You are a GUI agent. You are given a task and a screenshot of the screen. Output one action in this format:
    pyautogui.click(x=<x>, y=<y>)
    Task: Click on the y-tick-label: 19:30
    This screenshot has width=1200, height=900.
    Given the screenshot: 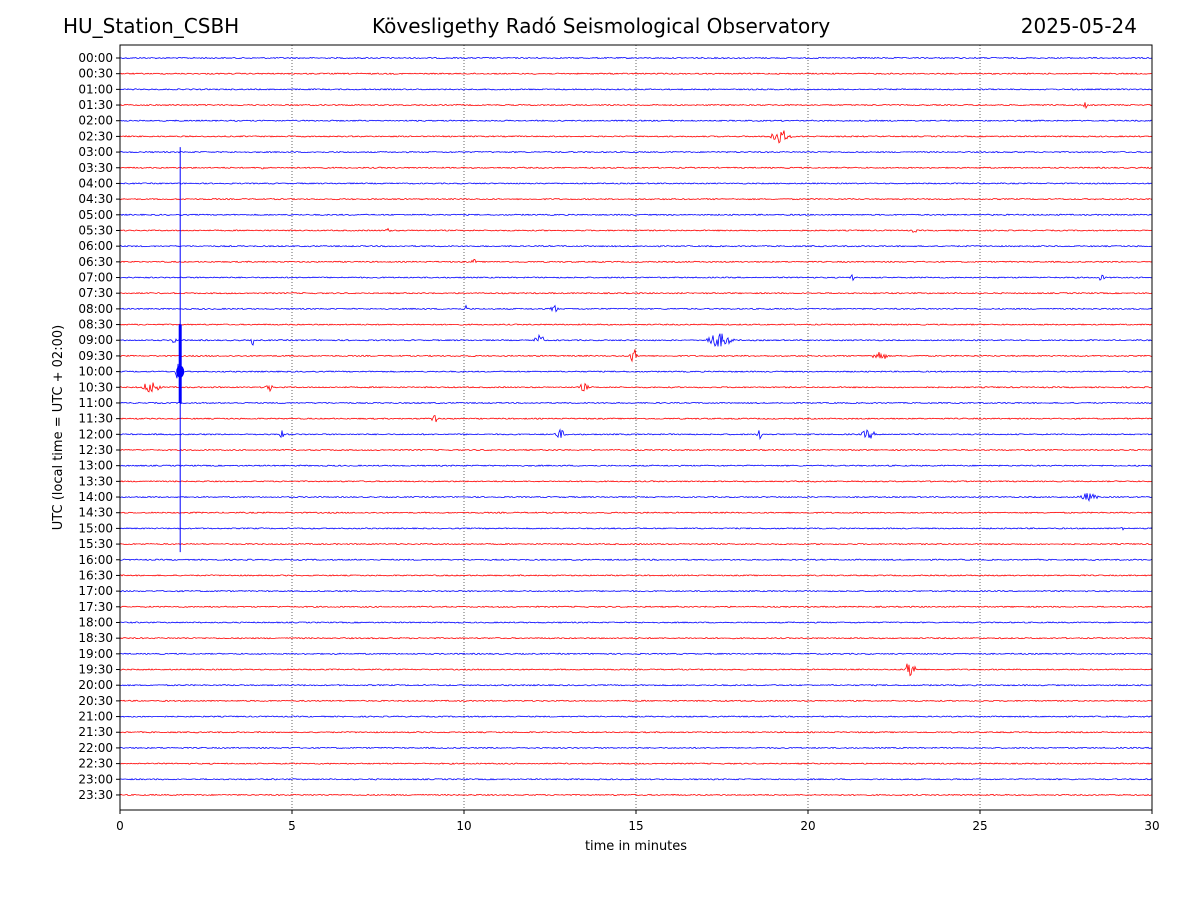 What is the action you would take?
    pyautogui.click(x=95, y=670)
    